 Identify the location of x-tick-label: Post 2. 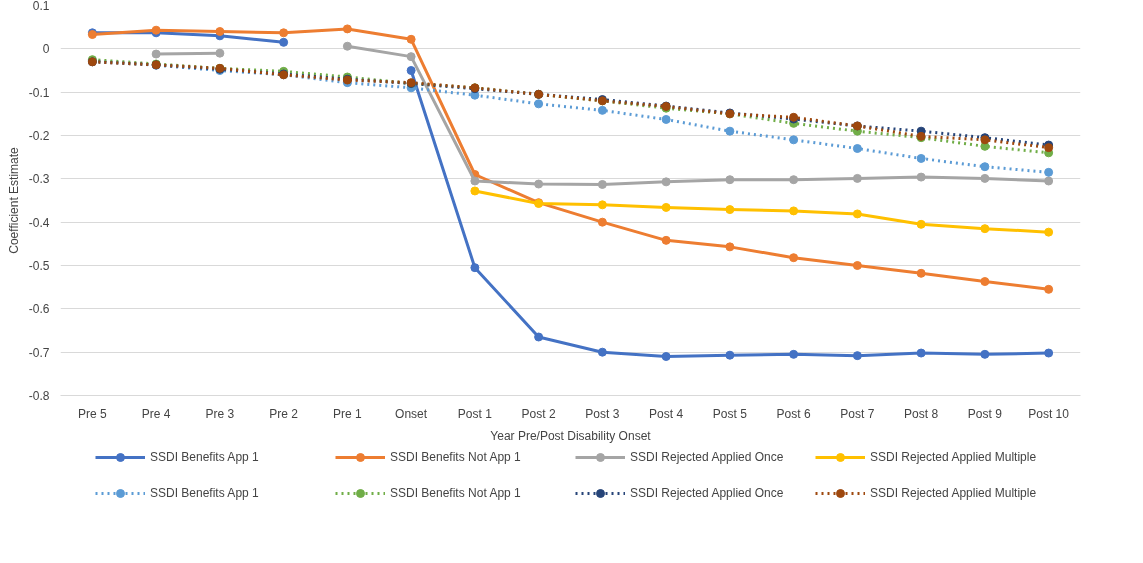
(538, 413).